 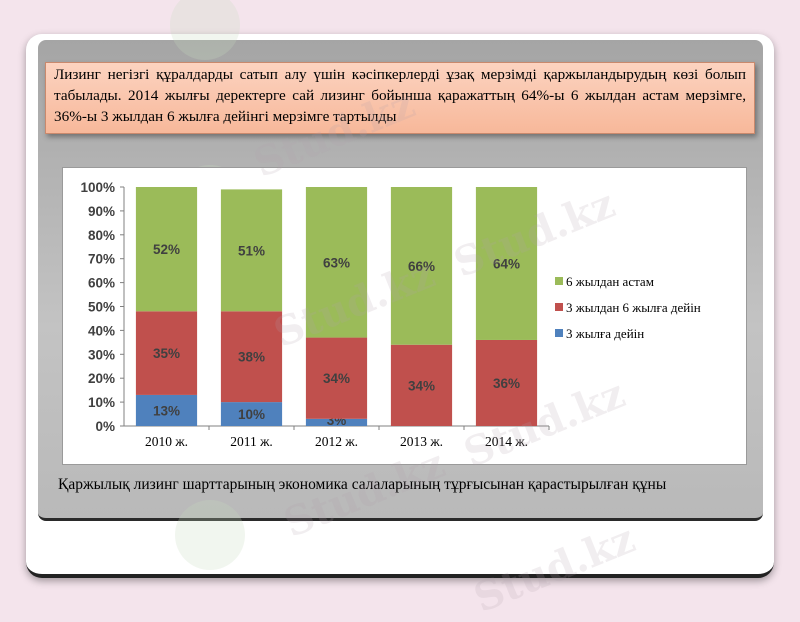 I want to click on y-tick-label: 50%, so click(x=101, y=307).